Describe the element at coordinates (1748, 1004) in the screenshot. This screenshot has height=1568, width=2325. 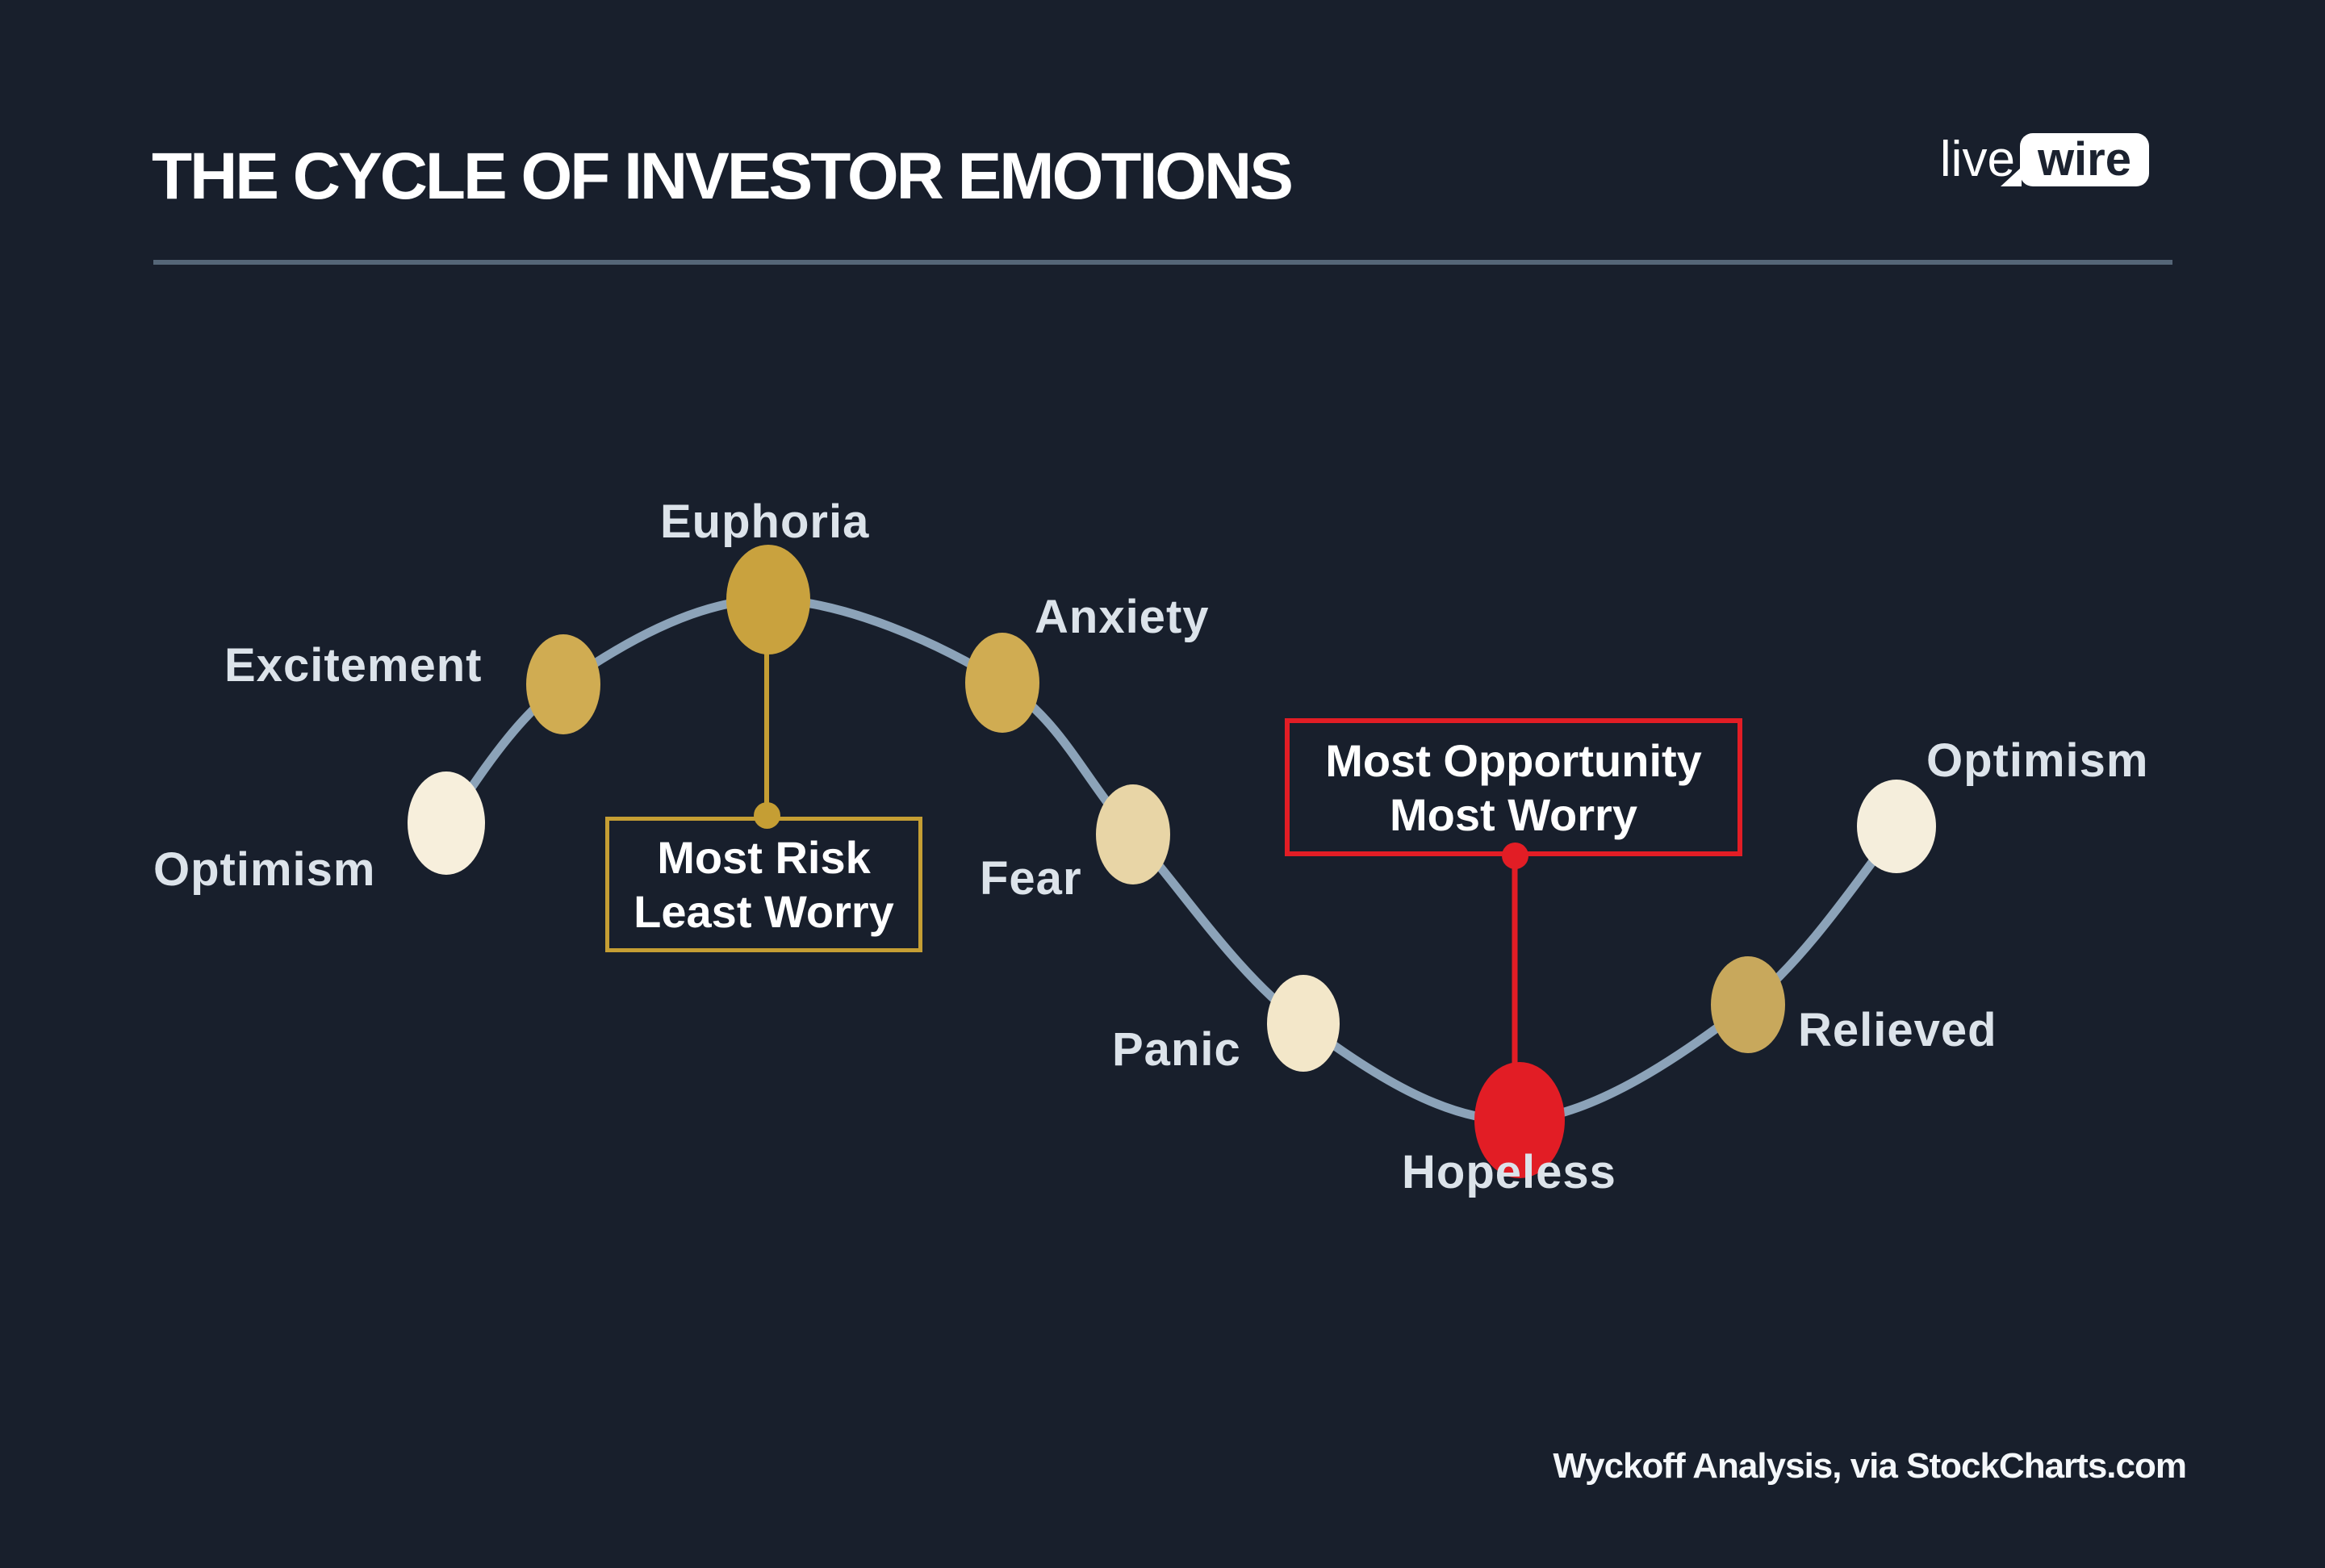
I see `stage-dot-relieved` at that location.